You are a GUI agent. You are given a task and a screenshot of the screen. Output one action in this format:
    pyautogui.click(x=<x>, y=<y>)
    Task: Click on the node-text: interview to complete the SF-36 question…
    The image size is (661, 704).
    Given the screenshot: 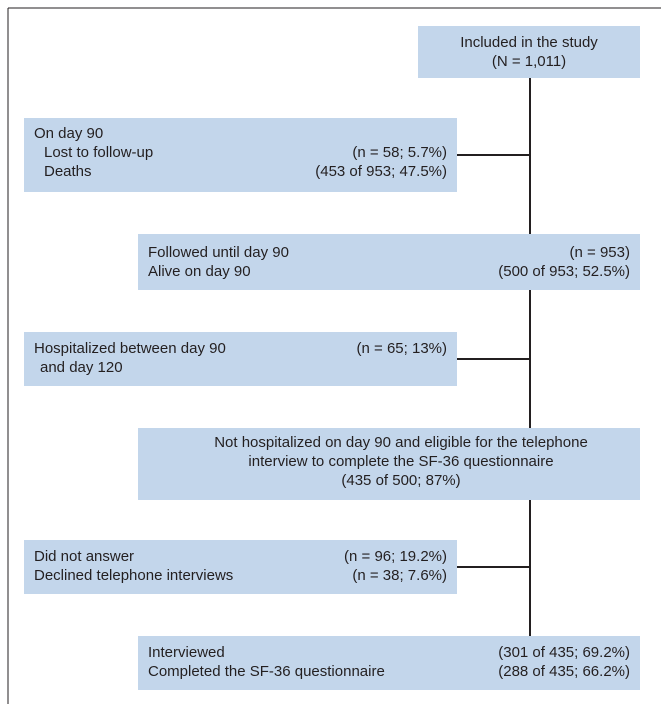 What is the action you would take?
    pyautogui.click(x=400, y=461)
    